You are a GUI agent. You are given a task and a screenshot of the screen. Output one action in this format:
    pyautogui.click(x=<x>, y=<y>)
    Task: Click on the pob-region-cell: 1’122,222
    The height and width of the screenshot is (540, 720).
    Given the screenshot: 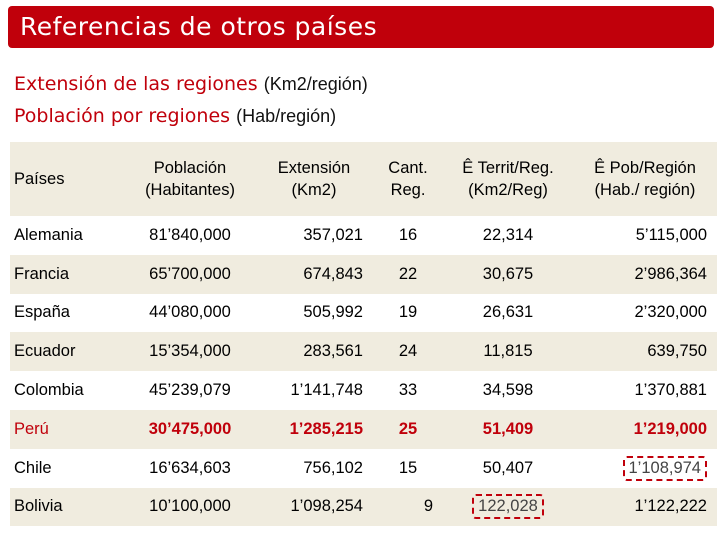 What is the action you would take?
    pyautogui.click(x=645, y=507)
    